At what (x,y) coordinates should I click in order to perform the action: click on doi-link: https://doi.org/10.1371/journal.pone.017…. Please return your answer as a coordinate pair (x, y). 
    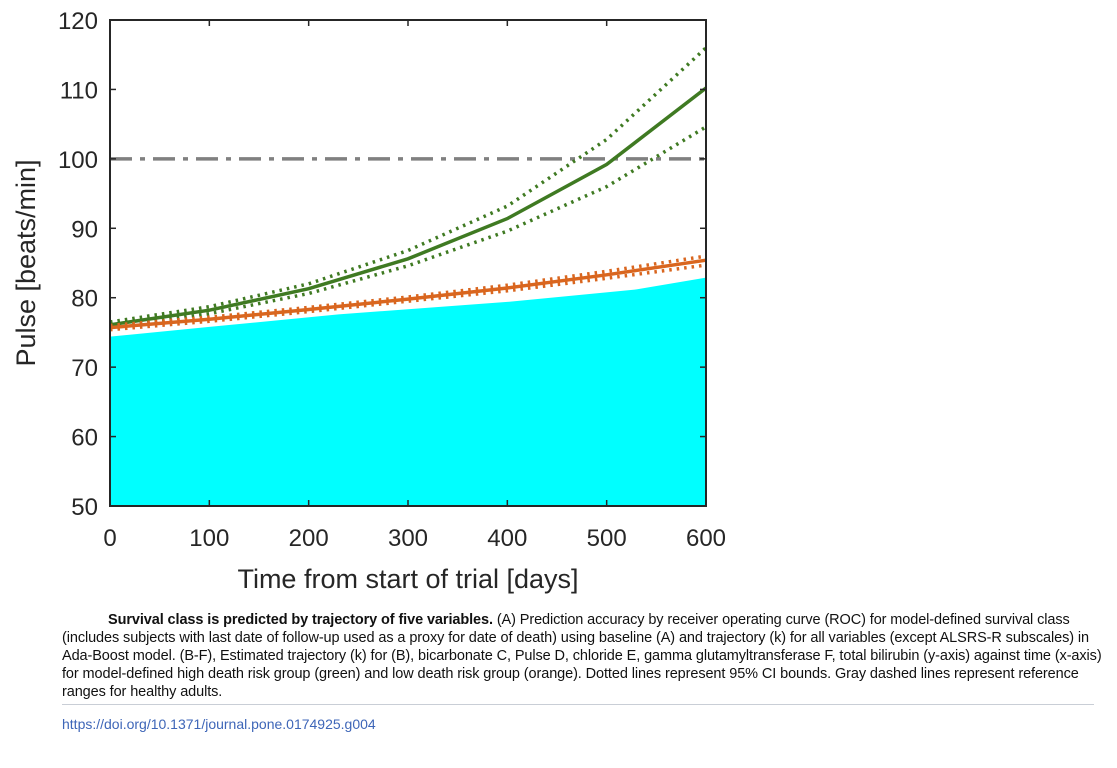
    Looking at the image, I should click on (219, 724).